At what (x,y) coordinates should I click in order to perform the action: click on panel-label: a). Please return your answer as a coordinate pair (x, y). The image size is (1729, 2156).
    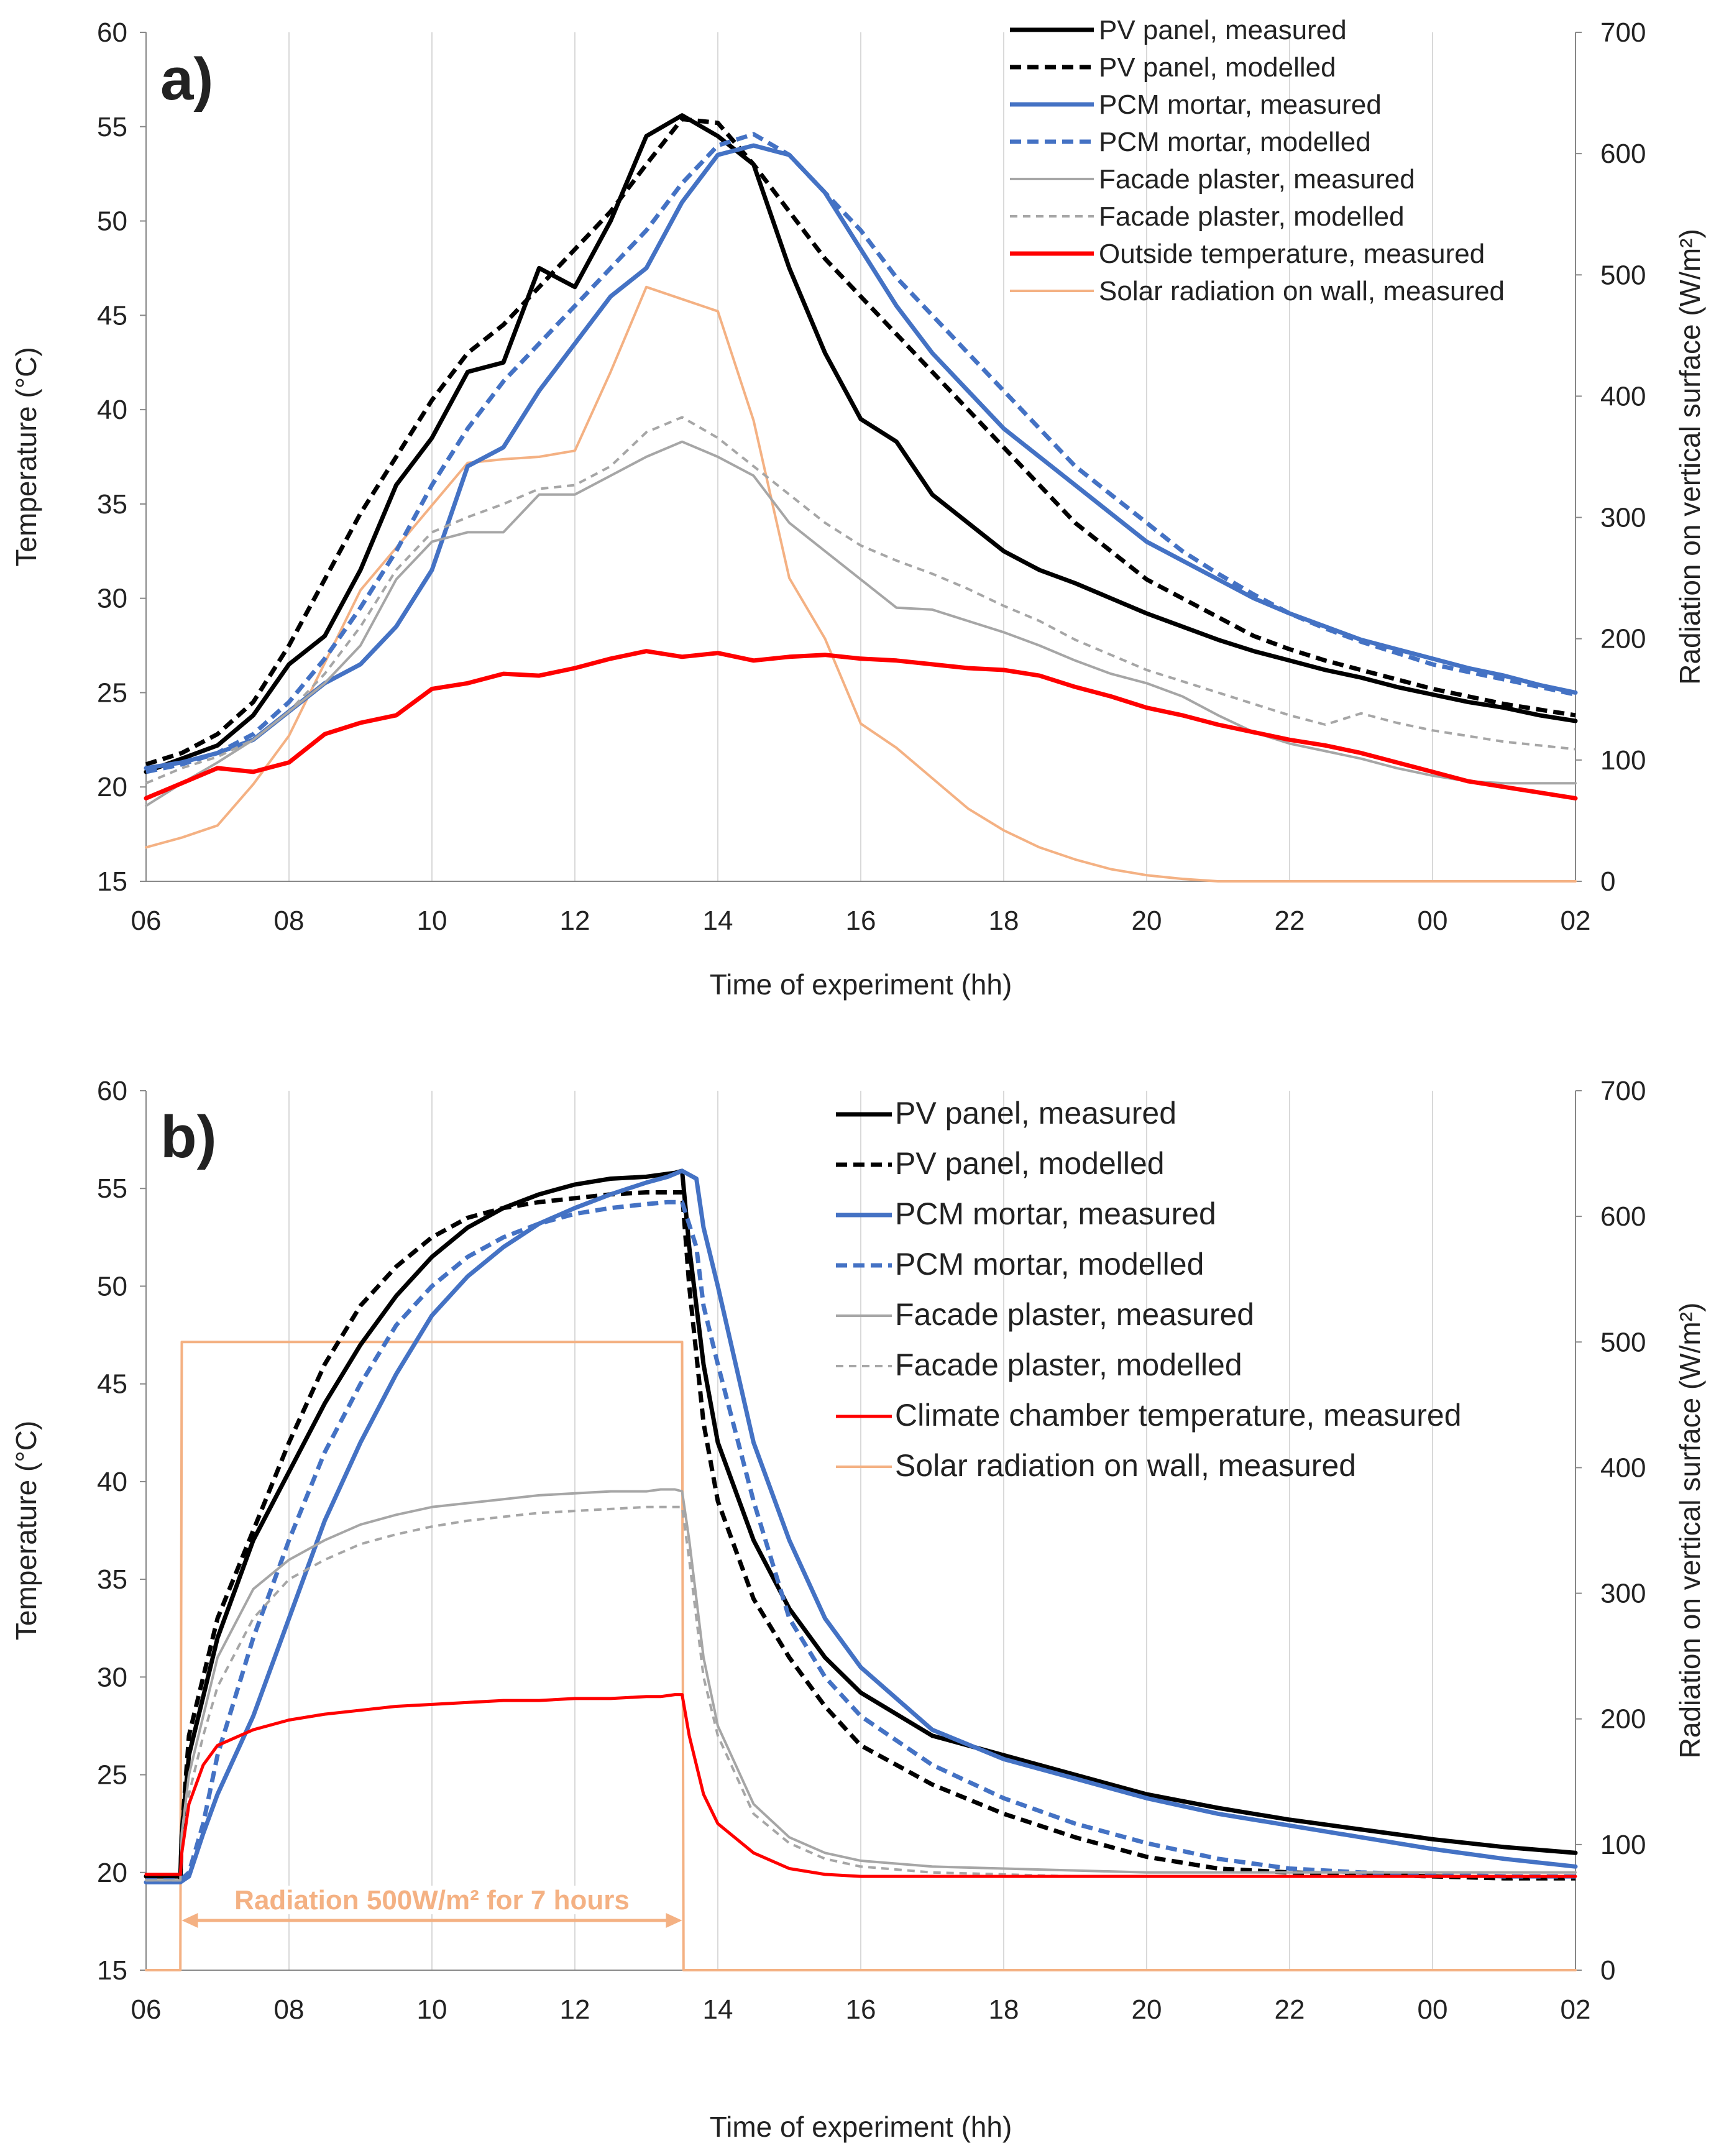
    Looking at the image, I should click on (186, 79).